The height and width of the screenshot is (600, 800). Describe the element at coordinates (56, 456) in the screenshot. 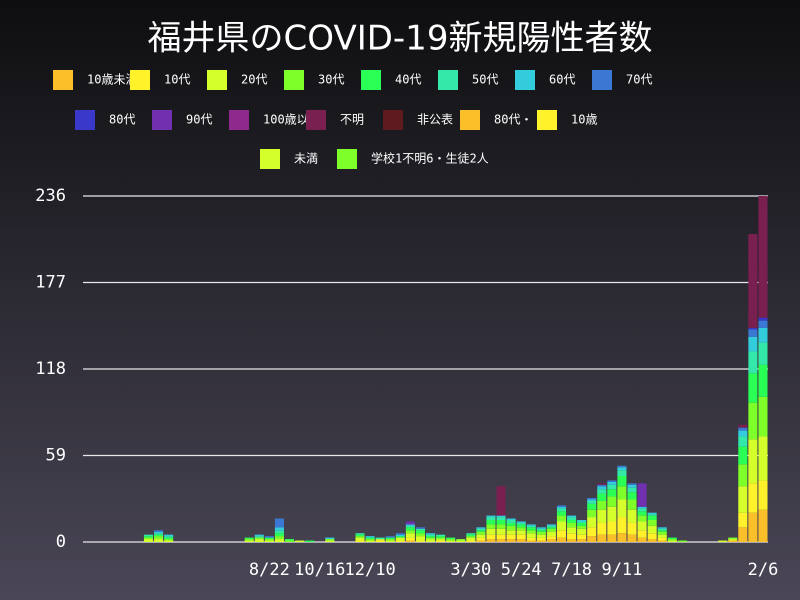

I see `y-tick-label: 59` at that location.